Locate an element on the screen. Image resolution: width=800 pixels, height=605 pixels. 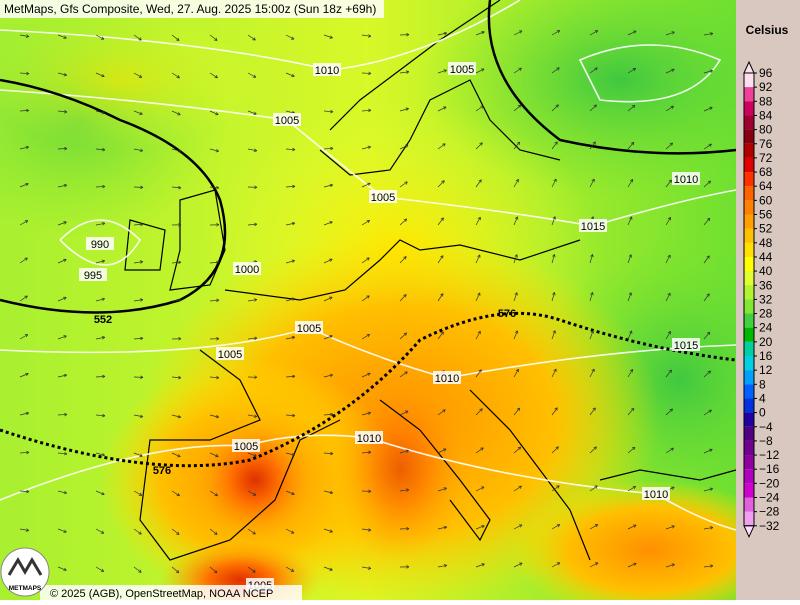
colorbar-unit: Celsius is located at coordinates (767, 30).